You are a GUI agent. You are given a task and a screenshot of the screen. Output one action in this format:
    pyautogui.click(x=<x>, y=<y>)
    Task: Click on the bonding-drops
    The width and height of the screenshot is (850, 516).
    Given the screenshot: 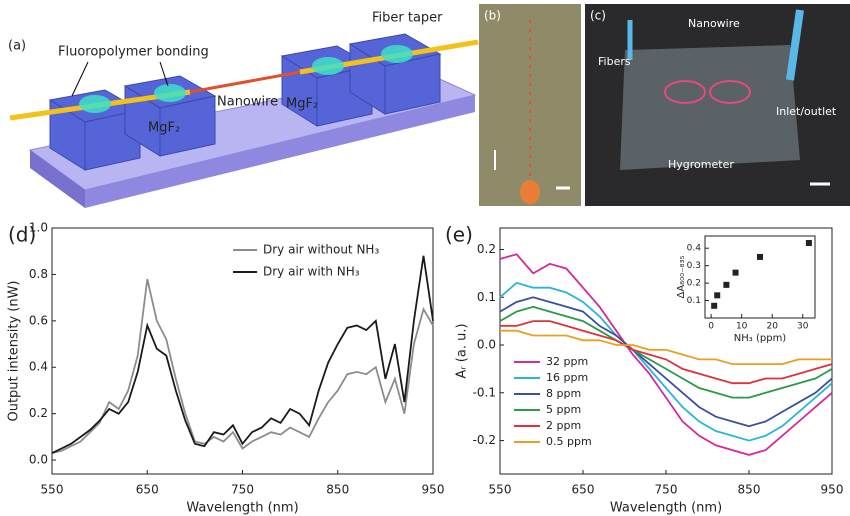 What is the action you would take?
    pyautogui.click(x=246, y=79)
    